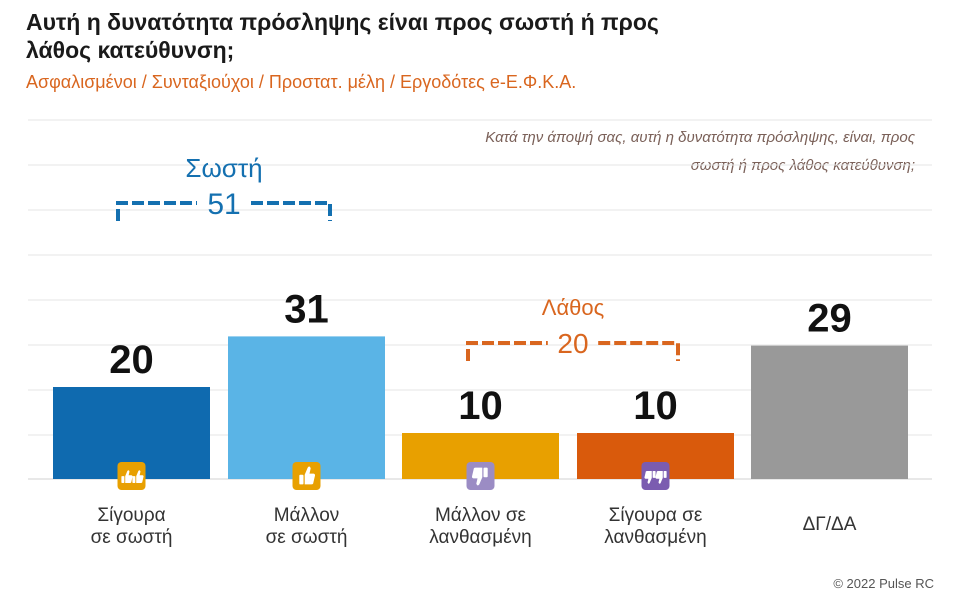 The width and height of the screenshot is (960, 603). Describe the element at coordinates (306, 309) in the screenshot. I see `data-label: 31` at that location.